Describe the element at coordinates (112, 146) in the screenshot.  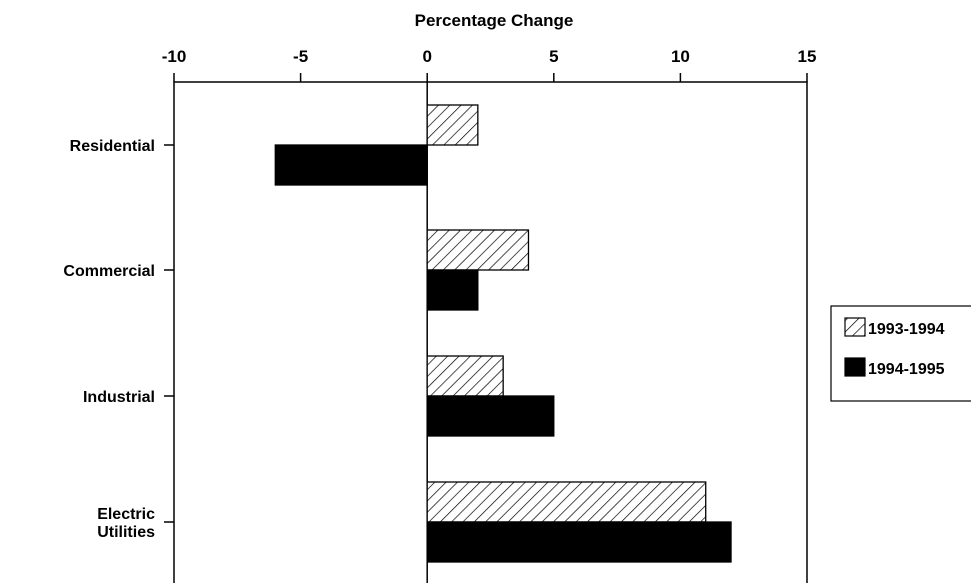
I see `category-label-0-0: Residential` at that location.